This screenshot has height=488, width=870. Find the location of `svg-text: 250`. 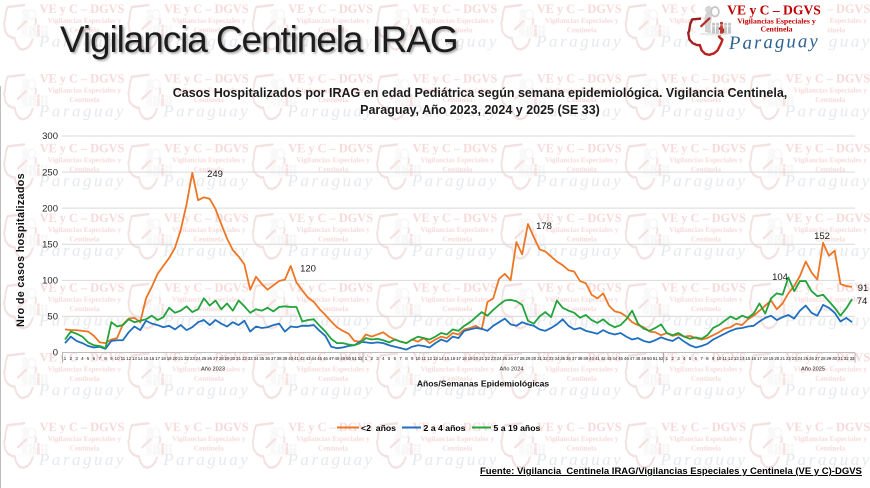

svg-text: 250 is located at coordinates (50, 172).